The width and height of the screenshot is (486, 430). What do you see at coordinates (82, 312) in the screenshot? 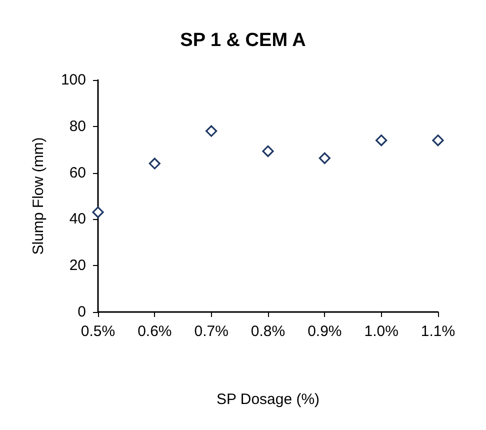
I see `y-tick-label: 0` at bounding box center [82, 312].